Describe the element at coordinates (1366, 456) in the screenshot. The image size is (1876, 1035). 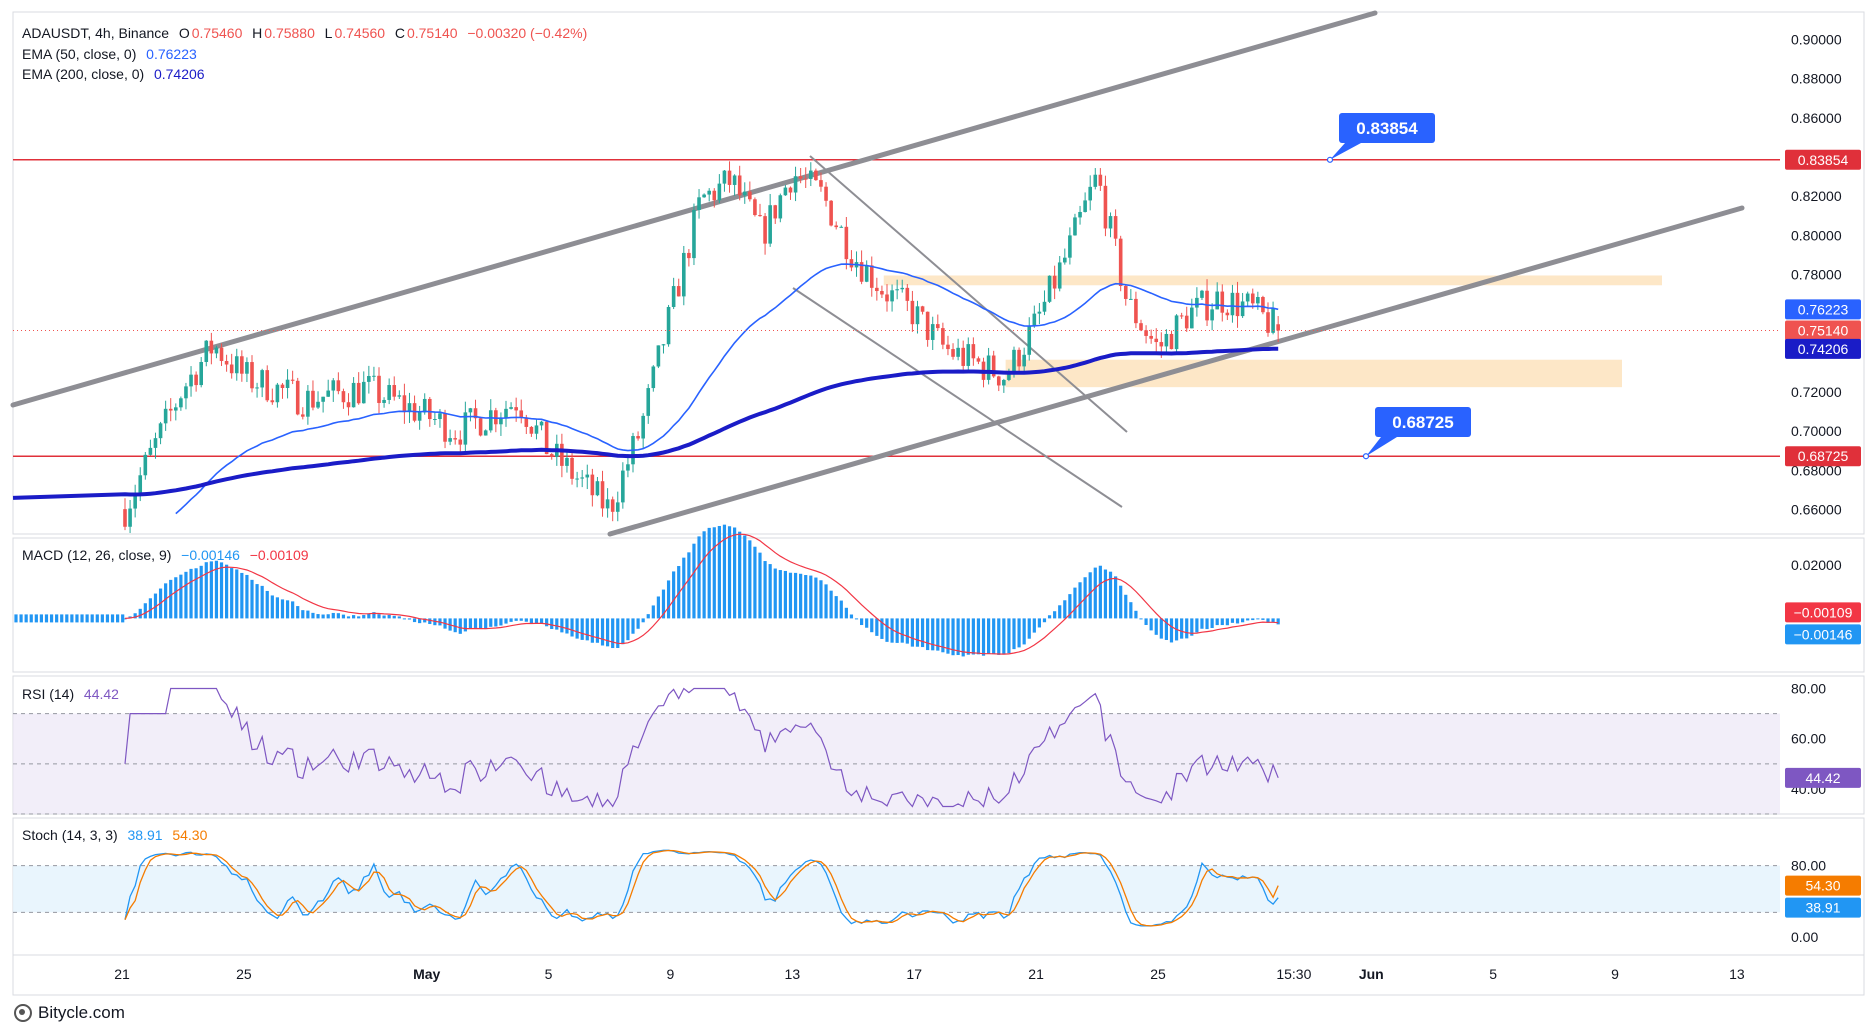
I see `callout-anchor` at that location.